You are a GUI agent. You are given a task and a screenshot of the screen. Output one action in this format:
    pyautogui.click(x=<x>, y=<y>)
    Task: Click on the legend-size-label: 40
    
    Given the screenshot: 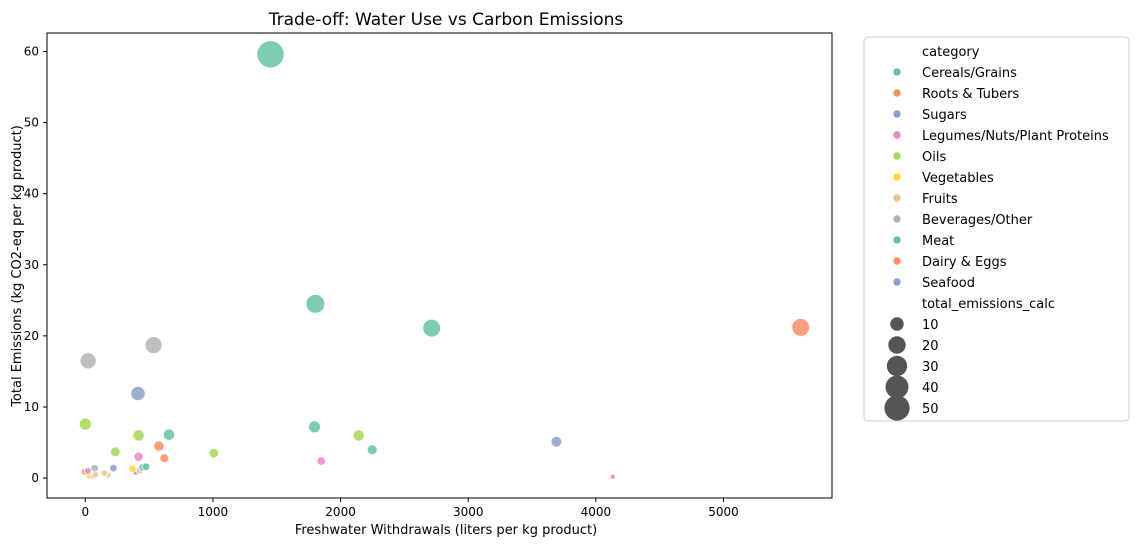 What is the action you would take?
    pyautogui.click(x=930, y=388)
    